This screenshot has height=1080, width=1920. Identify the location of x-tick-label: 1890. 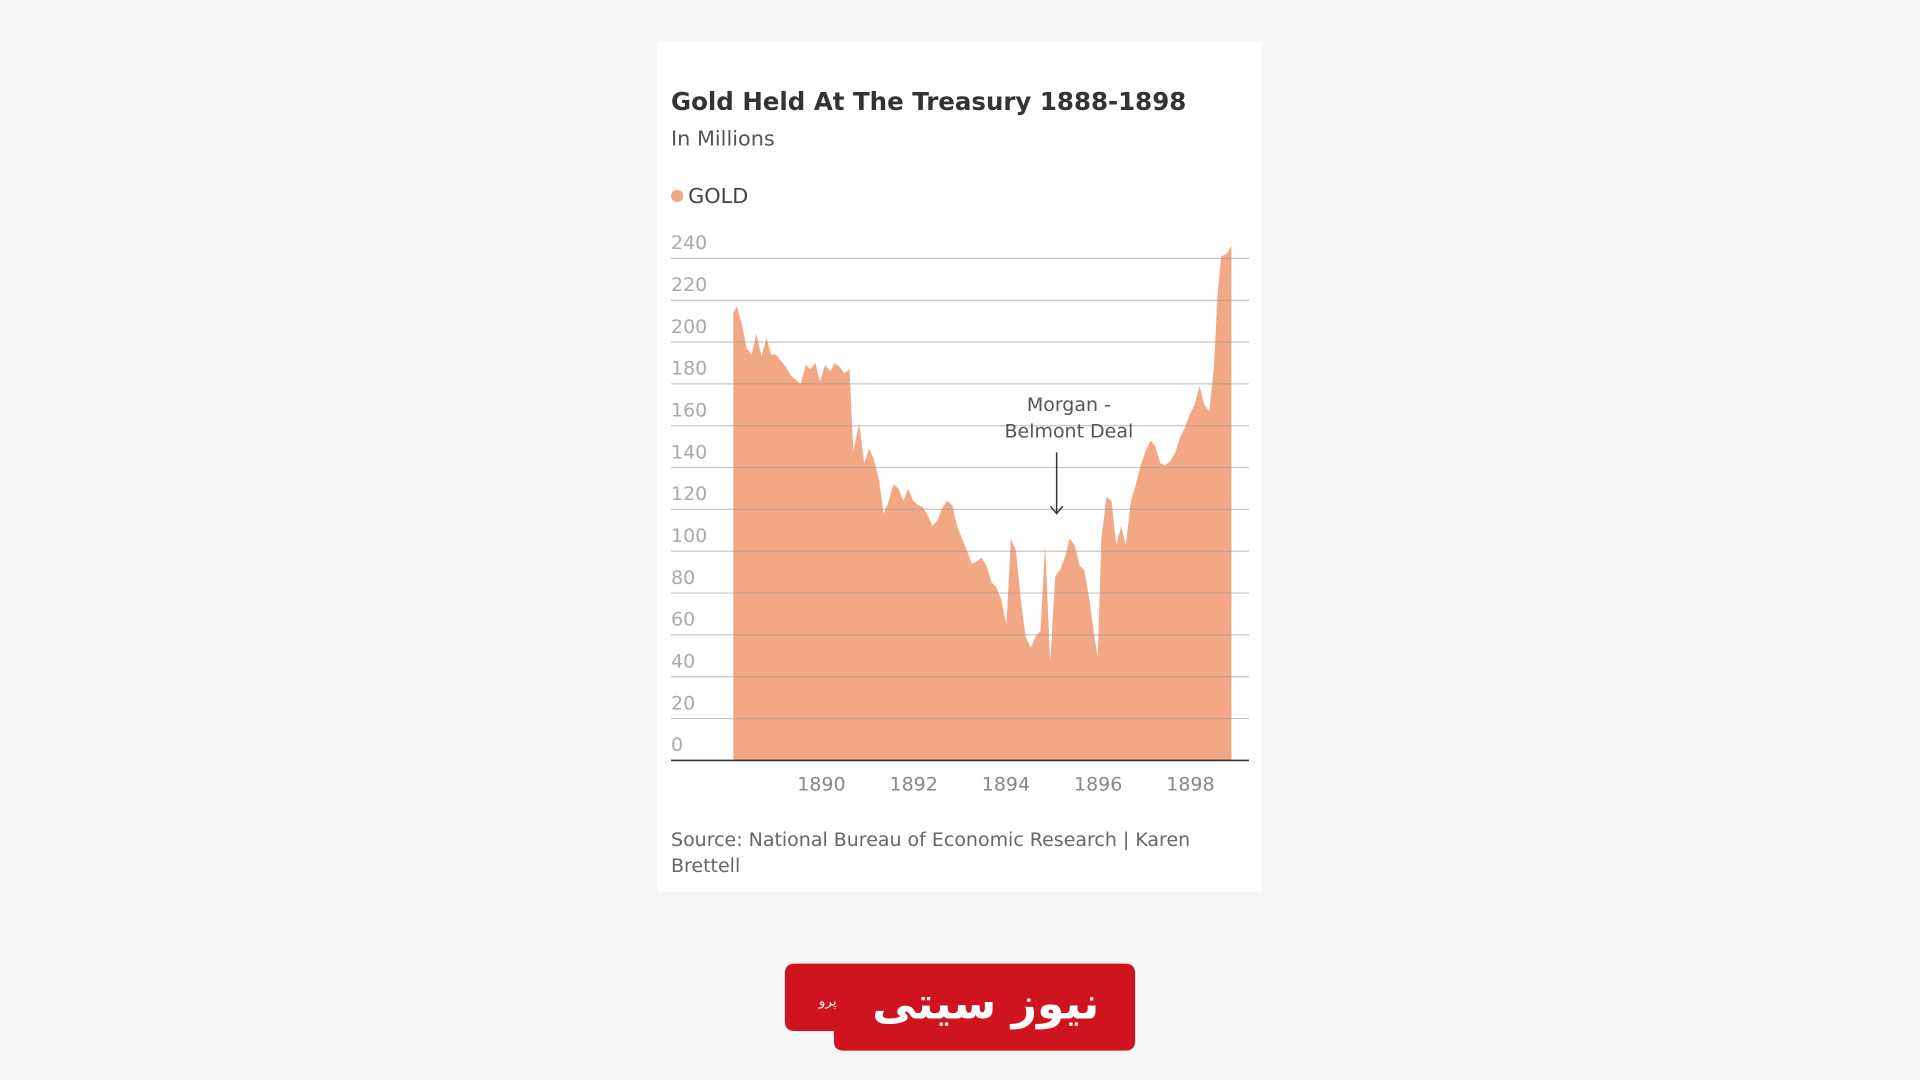
(821, 784).